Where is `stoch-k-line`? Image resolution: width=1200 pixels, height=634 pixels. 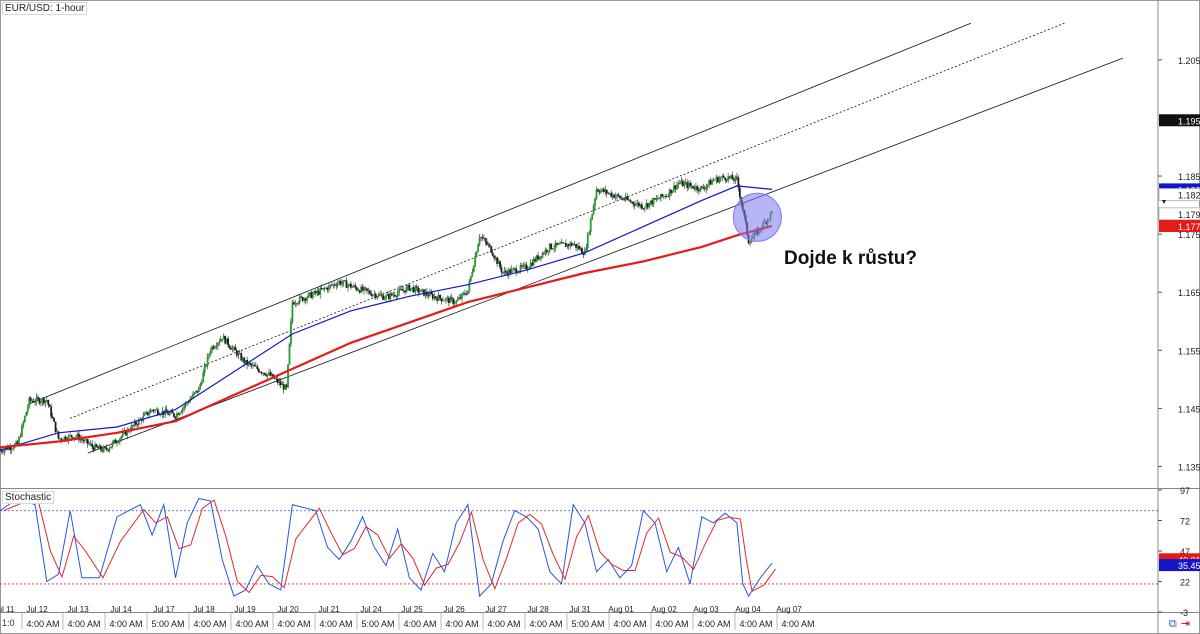 stoch-k-line is located at coordinates (386, 547).